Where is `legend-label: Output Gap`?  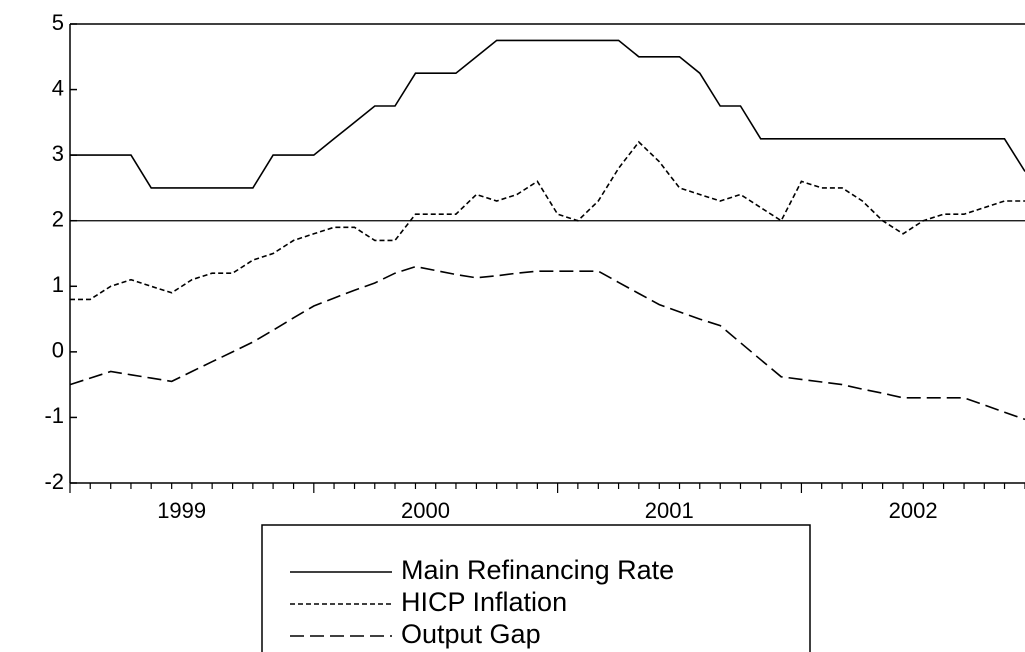
legend-label: Output Gap is located at coordinates (471, 634).